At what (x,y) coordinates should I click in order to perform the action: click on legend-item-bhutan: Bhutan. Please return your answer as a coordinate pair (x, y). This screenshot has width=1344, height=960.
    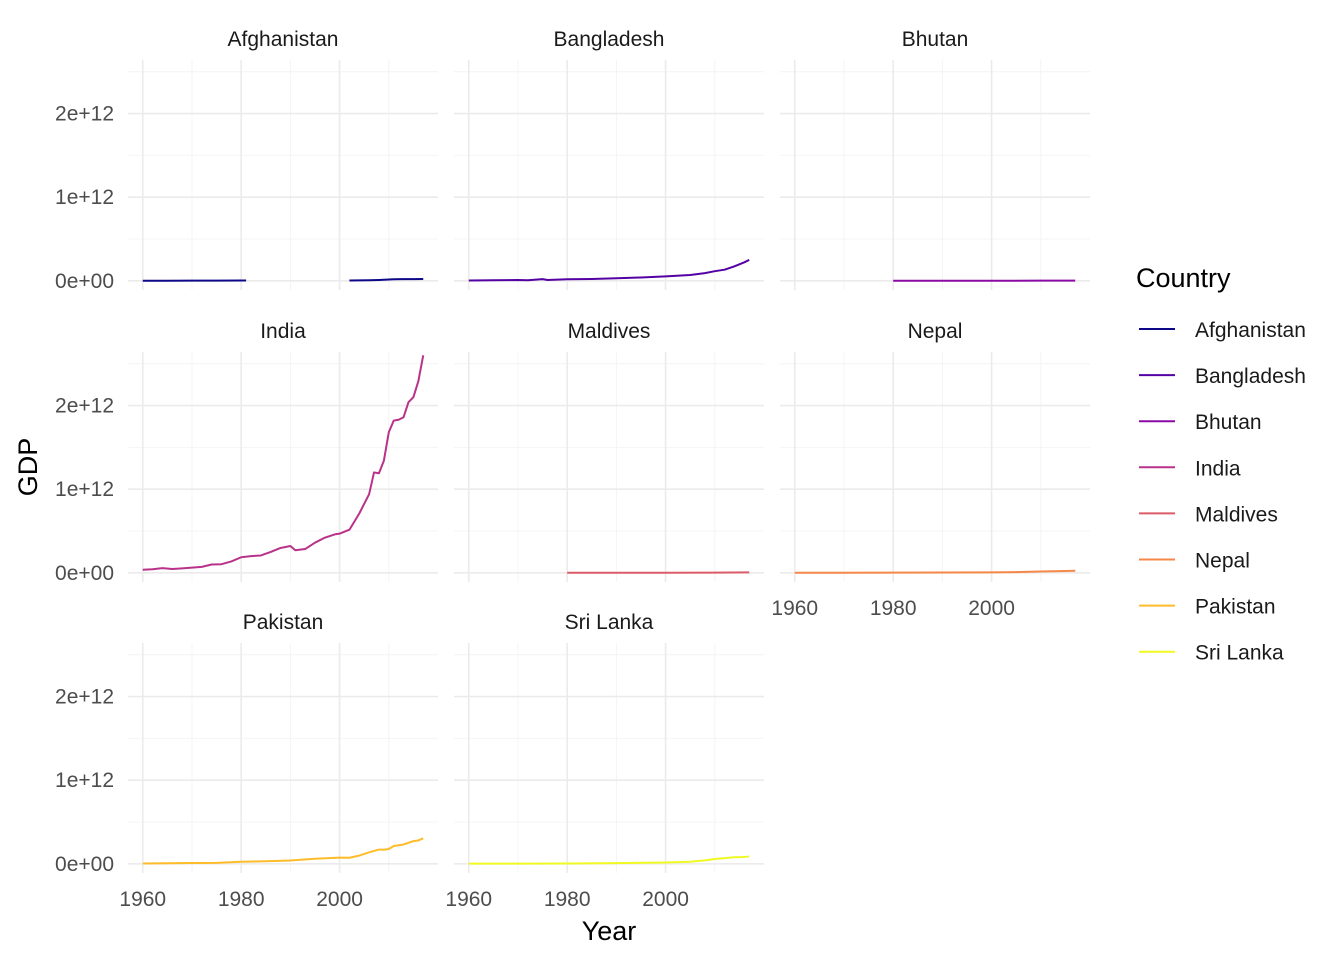
    Looking at the image, I should click on (1200, 422).